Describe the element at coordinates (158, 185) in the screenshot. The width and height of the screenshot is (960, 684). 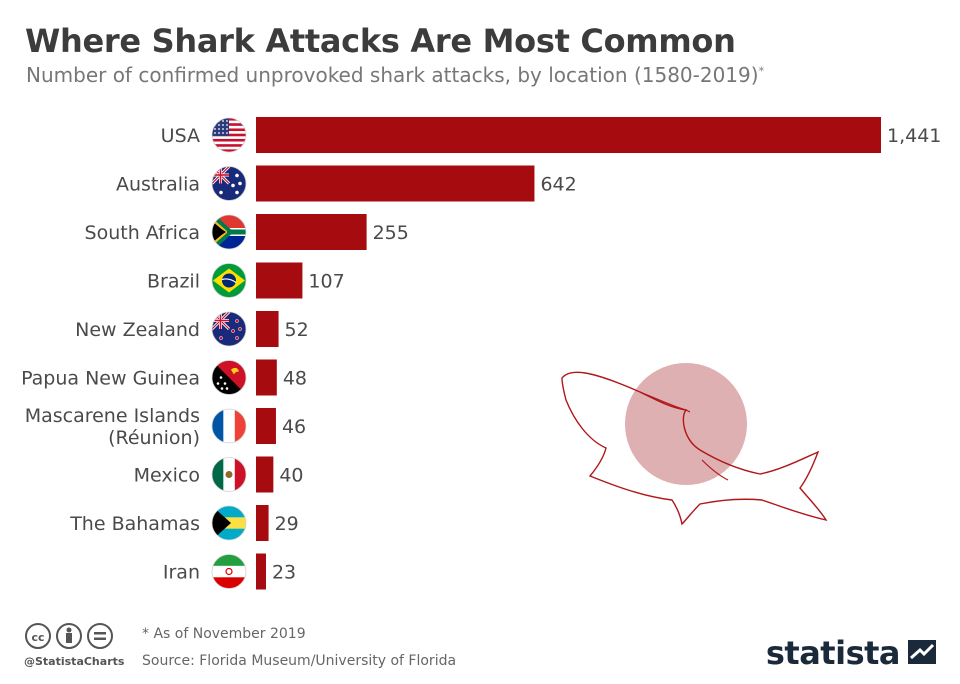
I see `category-label: Australia` at that location.